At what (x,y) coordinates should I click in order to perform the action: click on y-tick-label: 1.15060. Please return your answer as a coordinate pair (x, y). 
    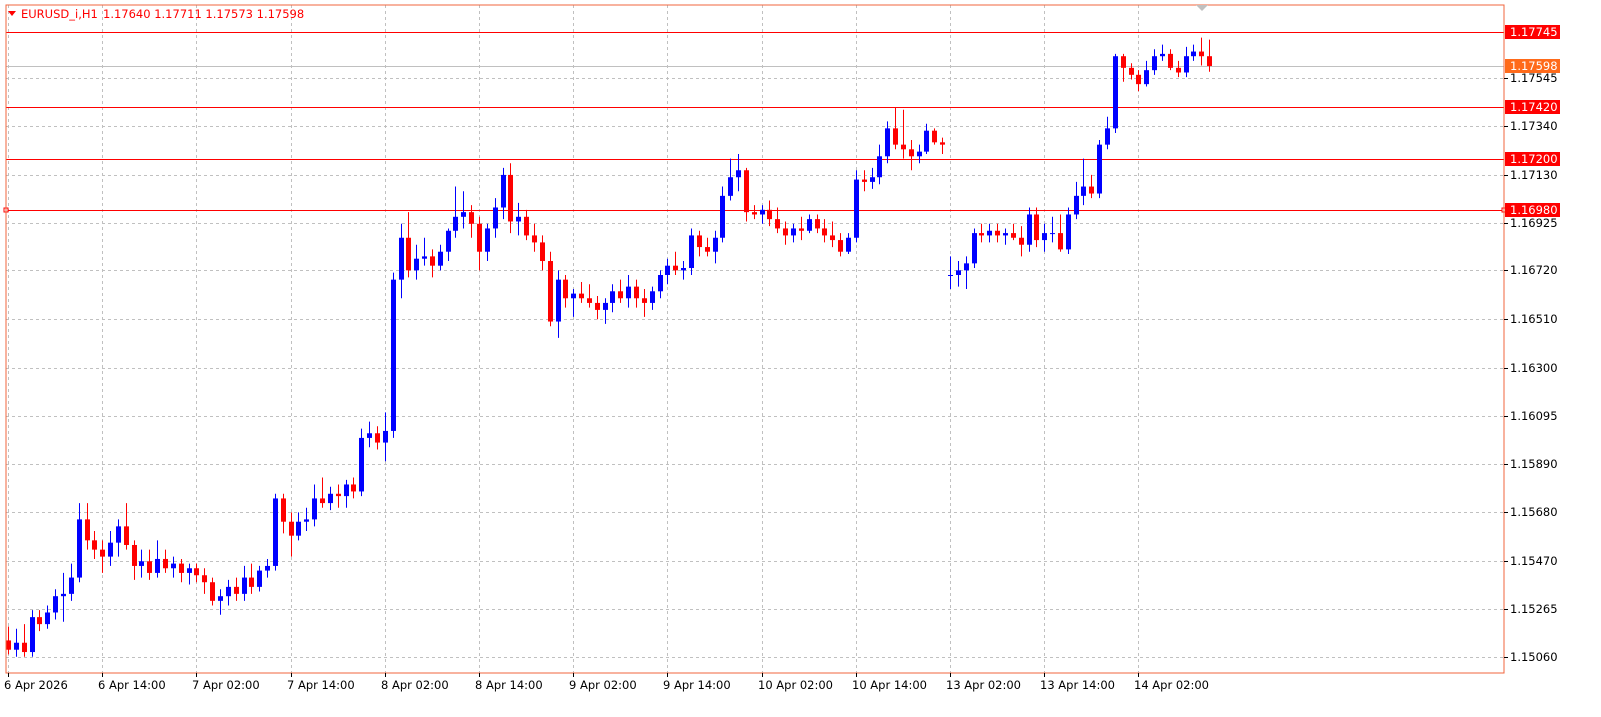
    Looking at the image, I should click on (1534, 657).